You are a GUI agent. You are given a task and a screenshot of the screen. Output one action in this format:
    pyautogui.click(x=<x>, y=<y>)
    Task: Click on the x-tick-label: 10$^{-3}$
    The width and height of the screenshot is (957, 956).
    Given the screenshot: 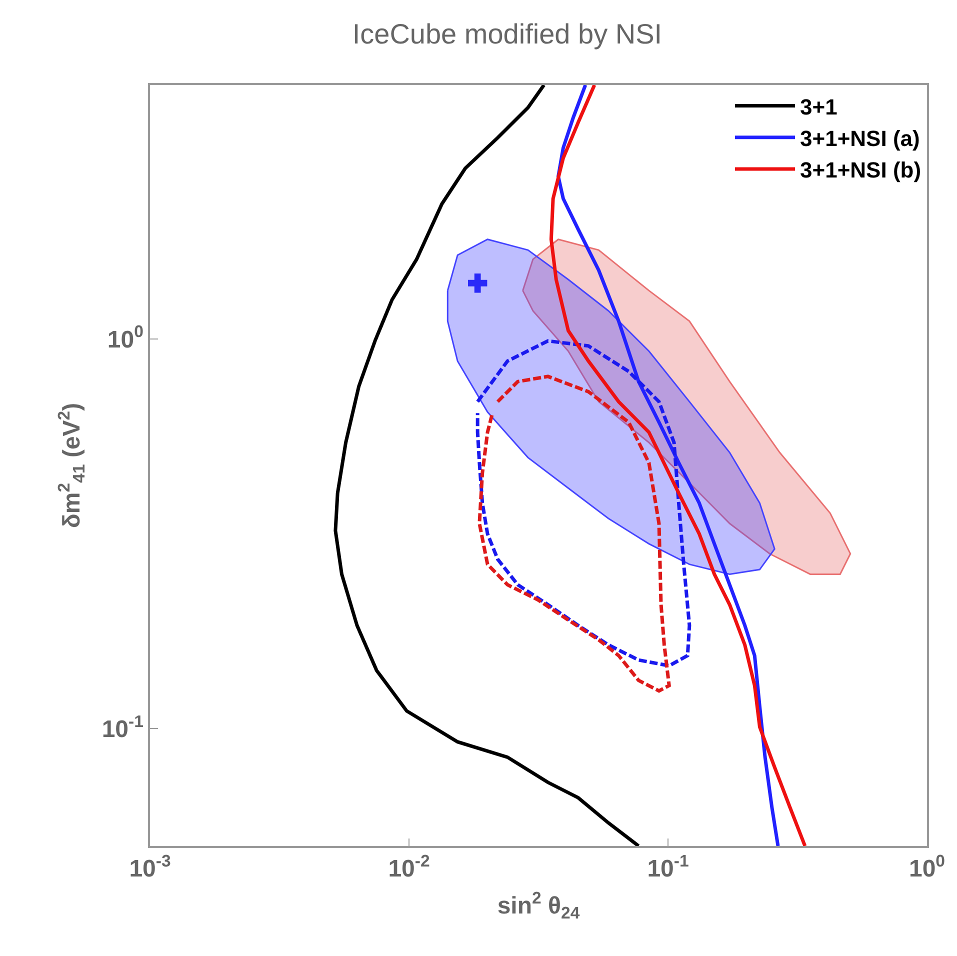 What is the action you would take?
    pyautogui.click(x=150, y=867)
    